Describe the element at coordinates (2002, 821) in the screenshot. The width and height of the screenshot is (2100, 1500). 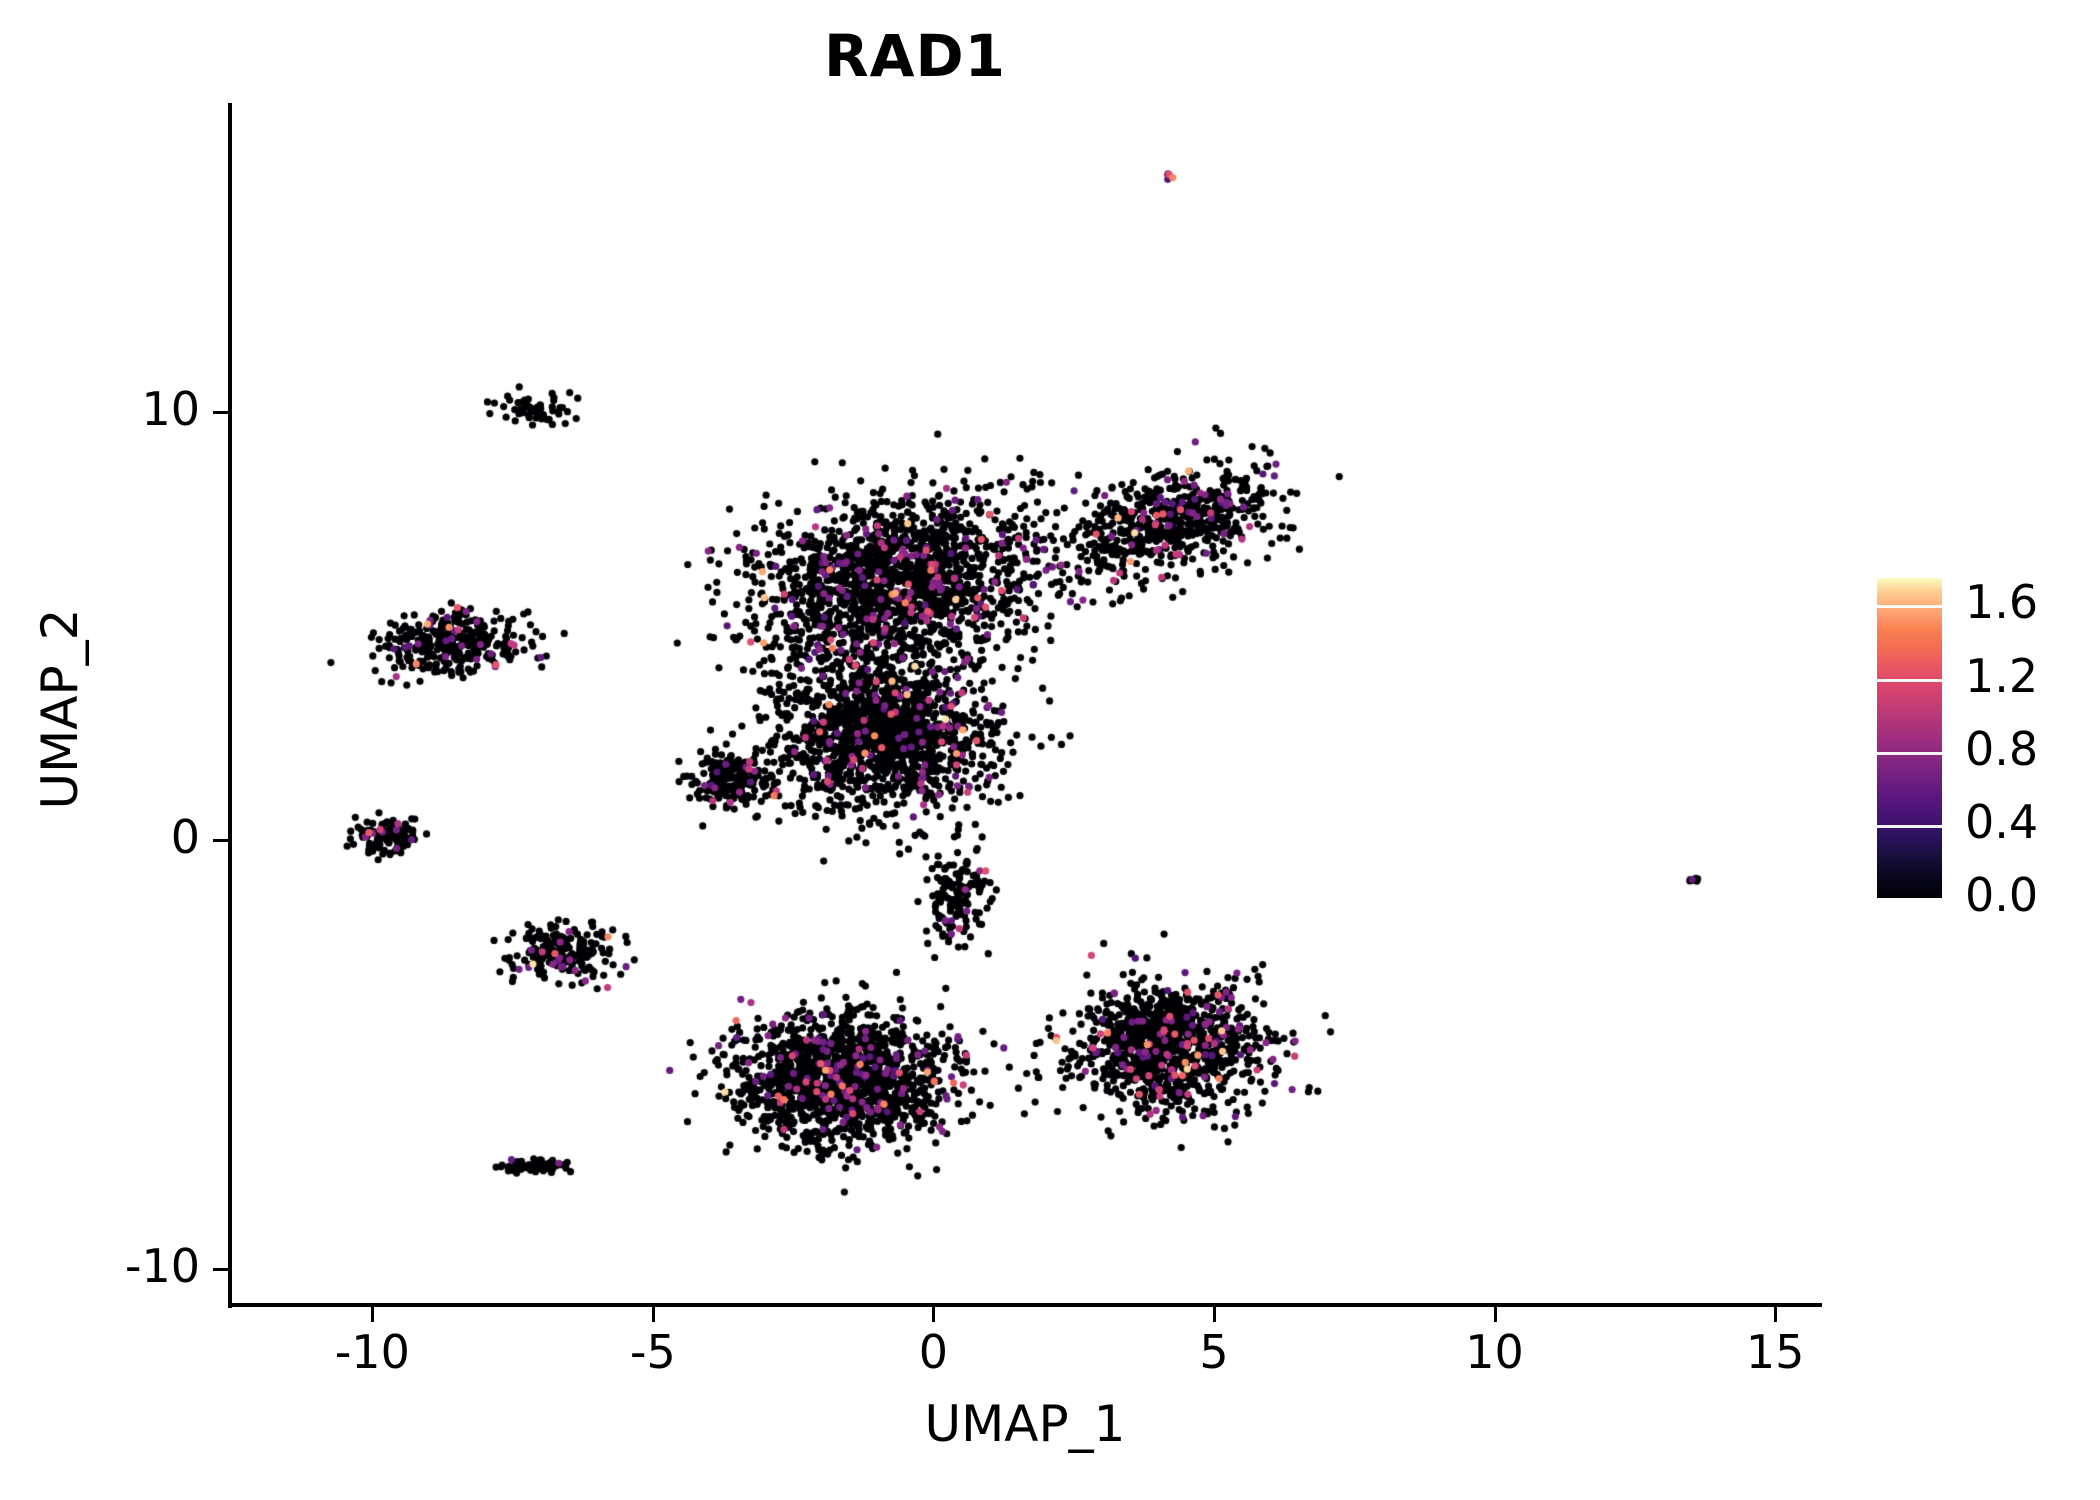
I see `colorbar-tick-label: 0.4` at that location.